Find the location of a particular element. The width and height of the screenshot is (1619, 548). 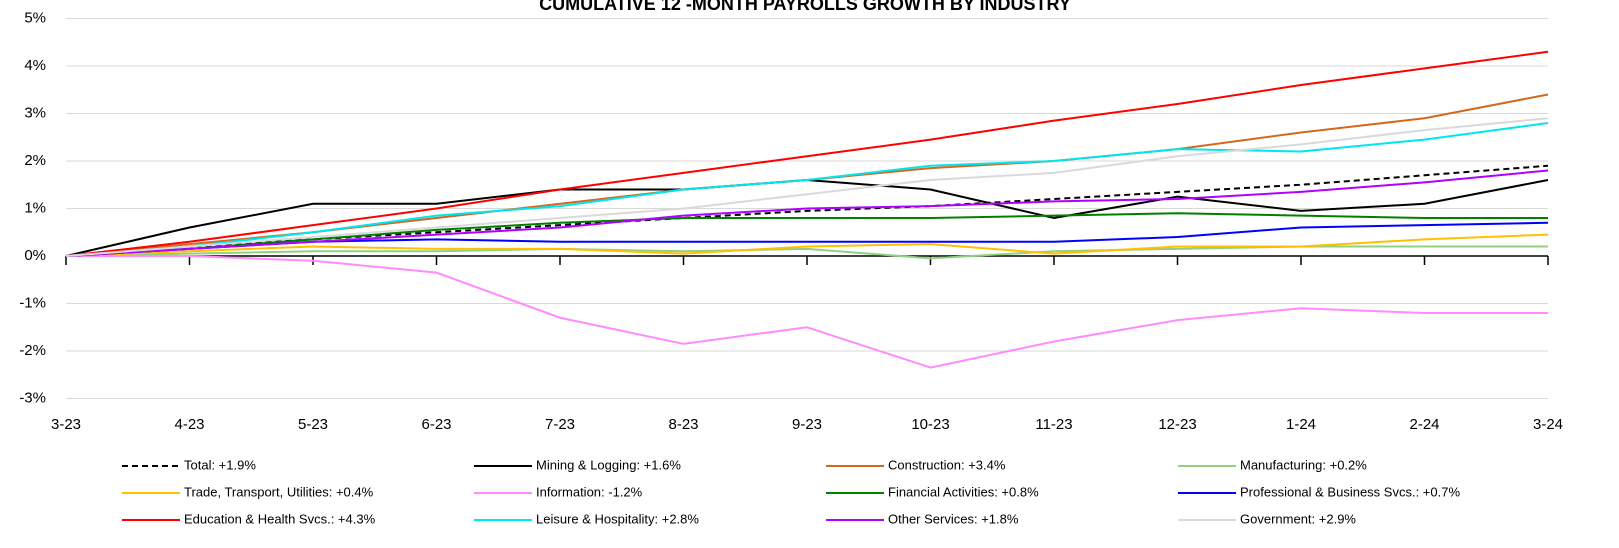

x-tick-label: 11-23 is located at coordinates (1053, 424).